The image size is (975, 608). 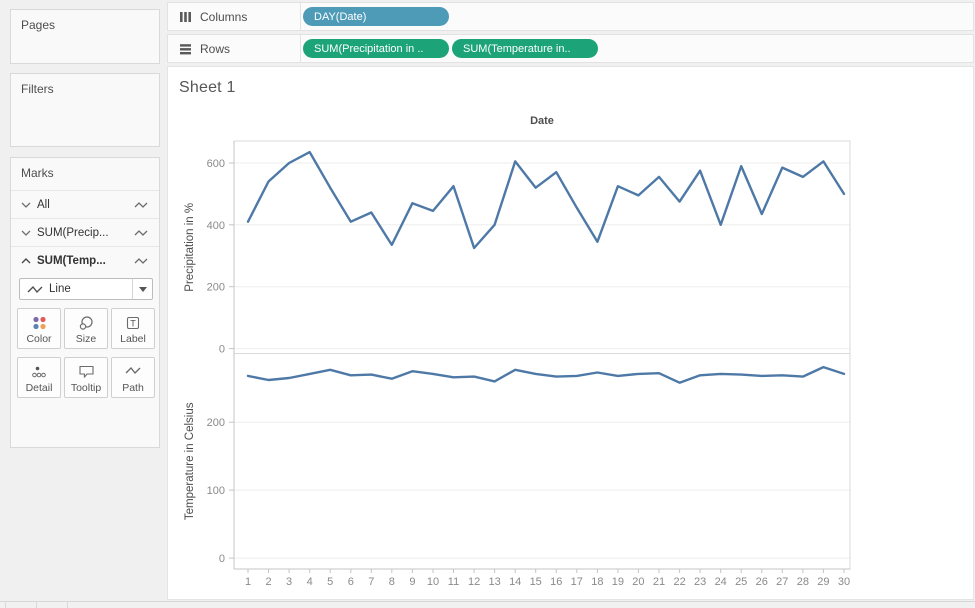 What do you see at coordinates (597, 582) in the screenshot?
I see `svg-text: 18` at bounding box center [597, 582].